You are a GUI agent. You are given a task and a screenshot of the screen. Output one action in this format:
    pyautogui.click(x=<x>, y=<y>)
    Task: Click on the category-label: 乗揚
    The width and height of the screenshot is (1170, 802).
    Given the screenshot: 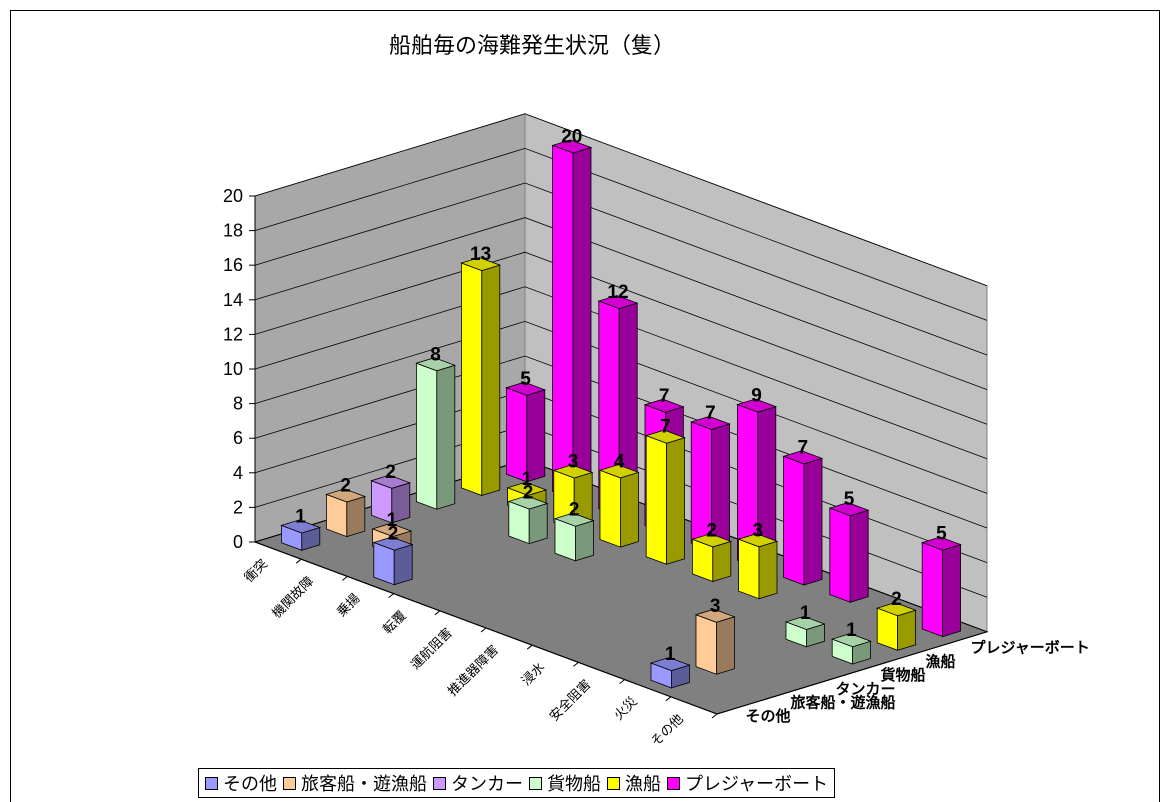 What is the action you would take?
    pyautogui.click(x=349, y=606)
    